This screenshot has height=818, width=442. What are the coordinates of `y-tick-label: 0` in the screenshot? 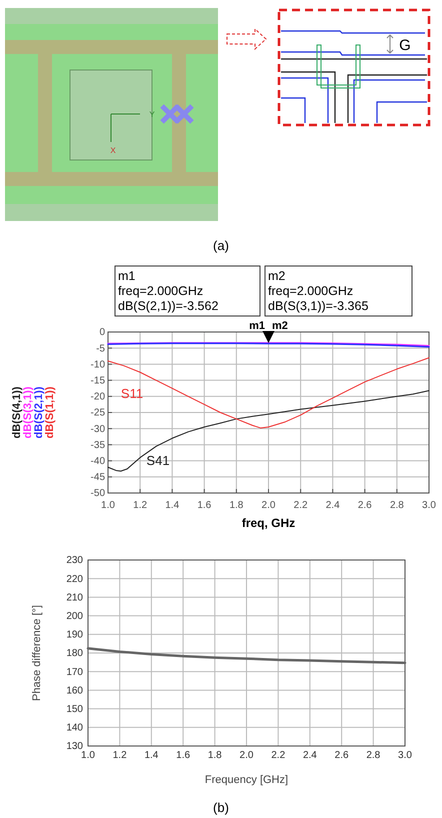 It's located at (102, 332).